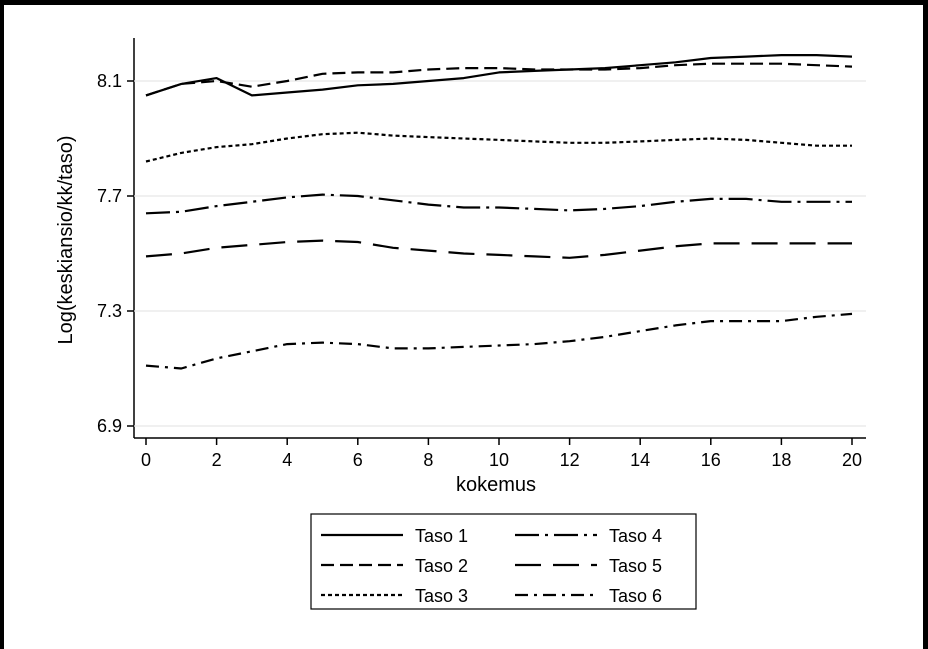  I want to click on x-tick-label: 2, so click(217, 460).